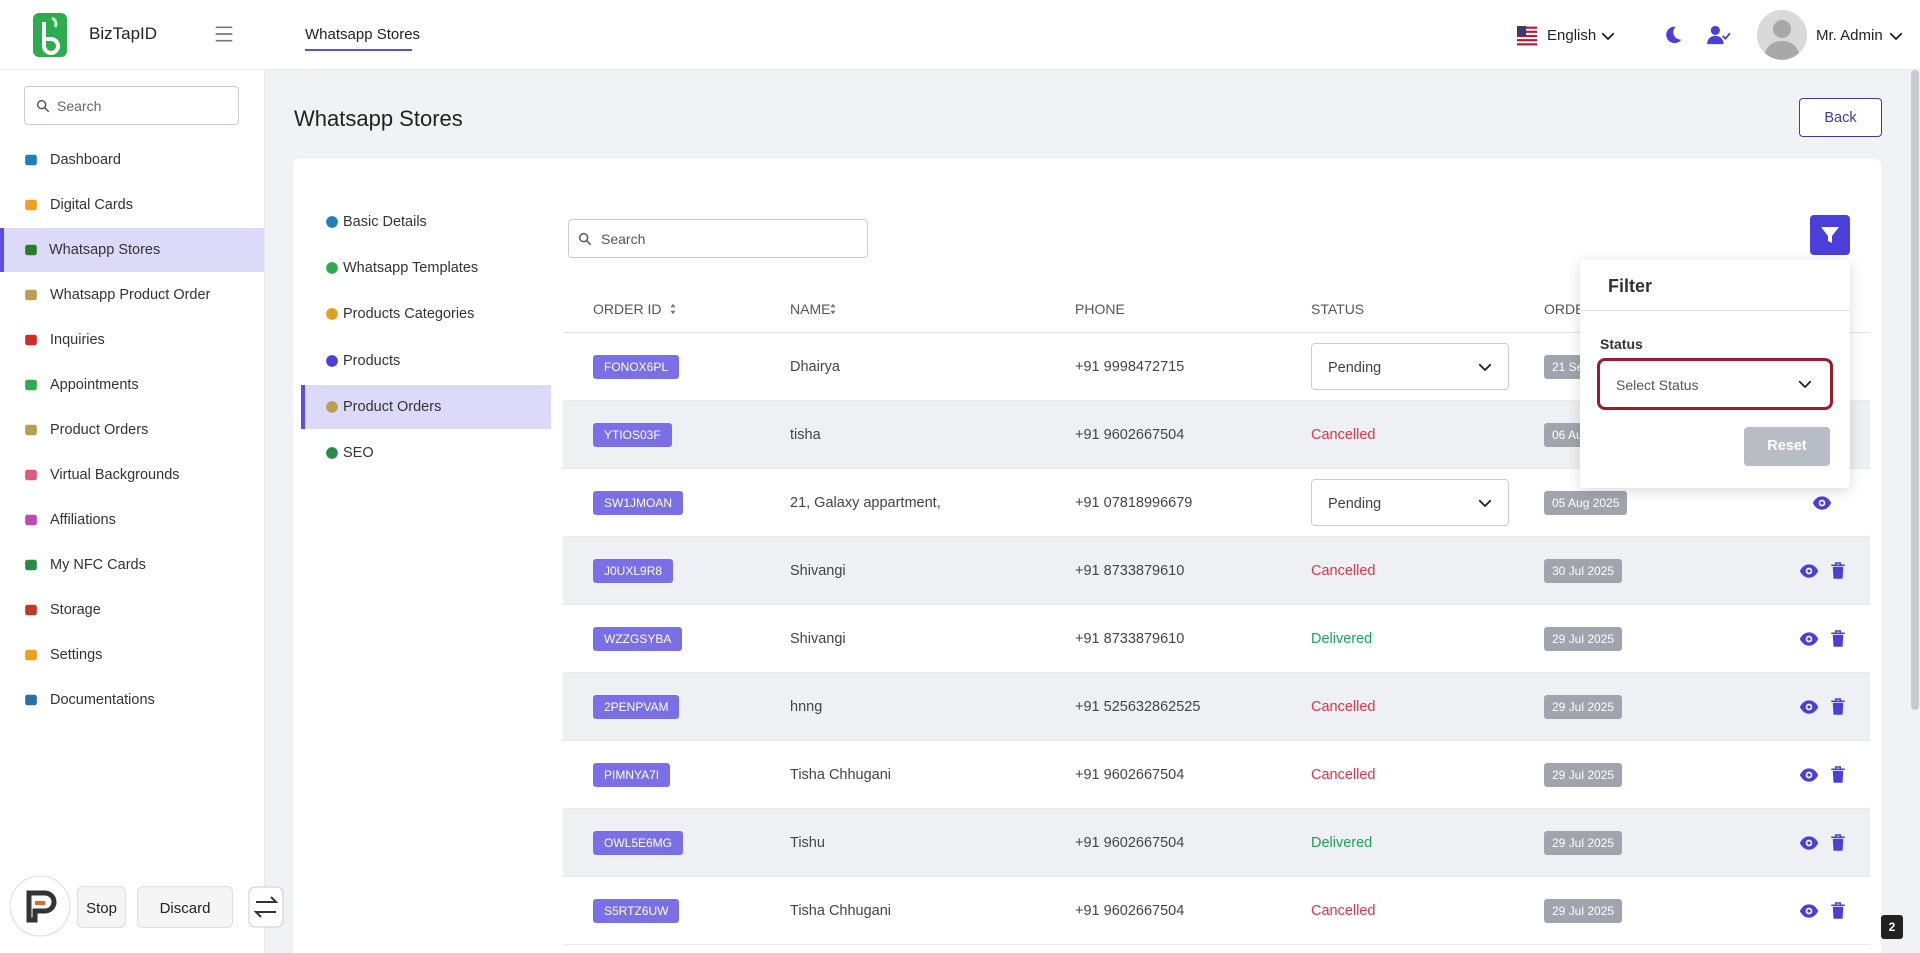  I want to click on phone: +91 9602667504, so click(1130, 435).